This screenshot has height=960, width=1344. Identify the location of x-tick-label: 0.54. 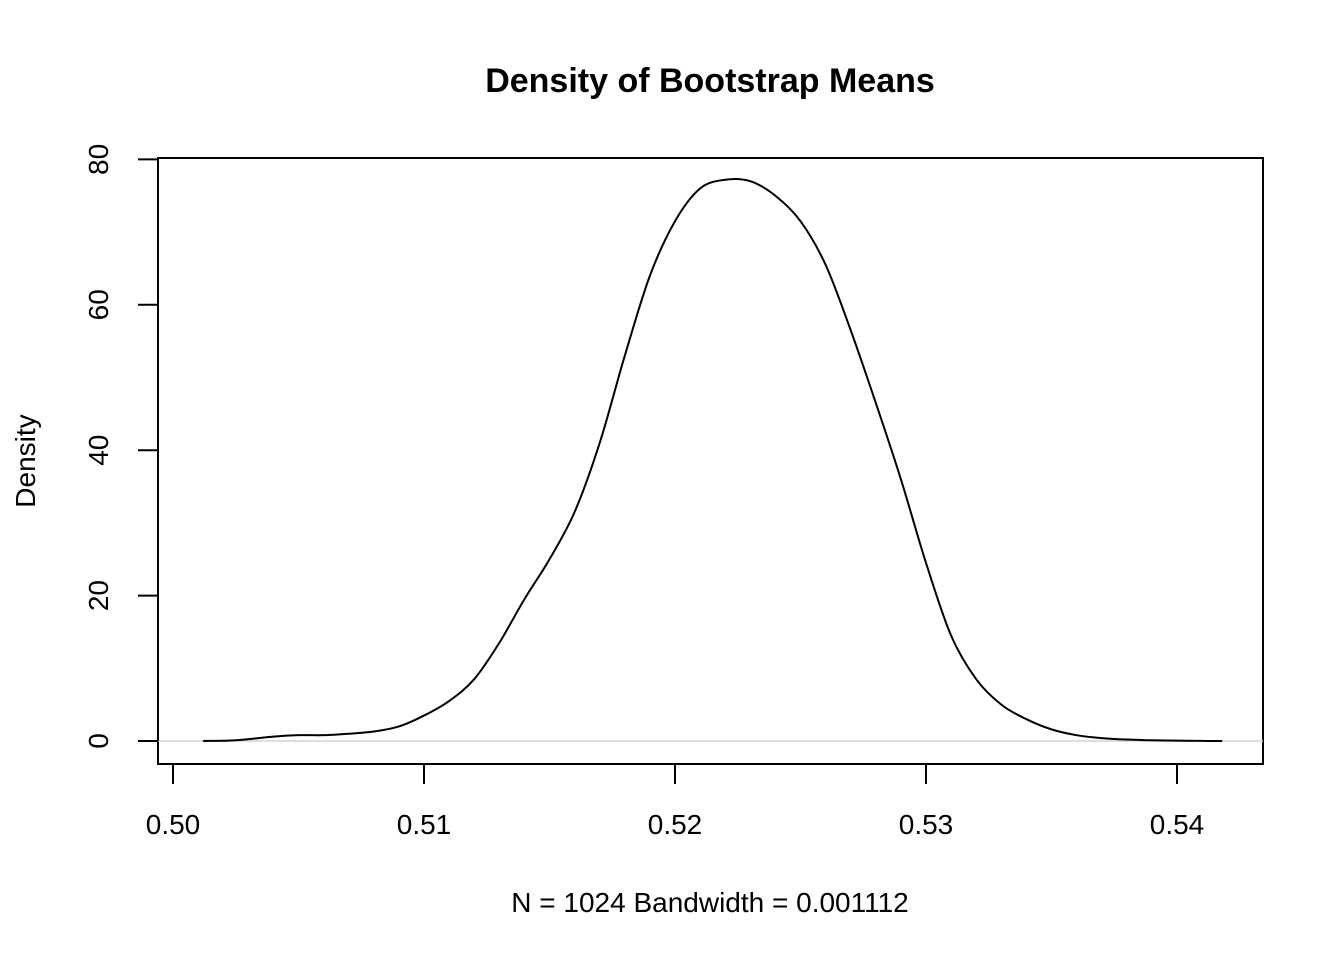
(1177, 824).